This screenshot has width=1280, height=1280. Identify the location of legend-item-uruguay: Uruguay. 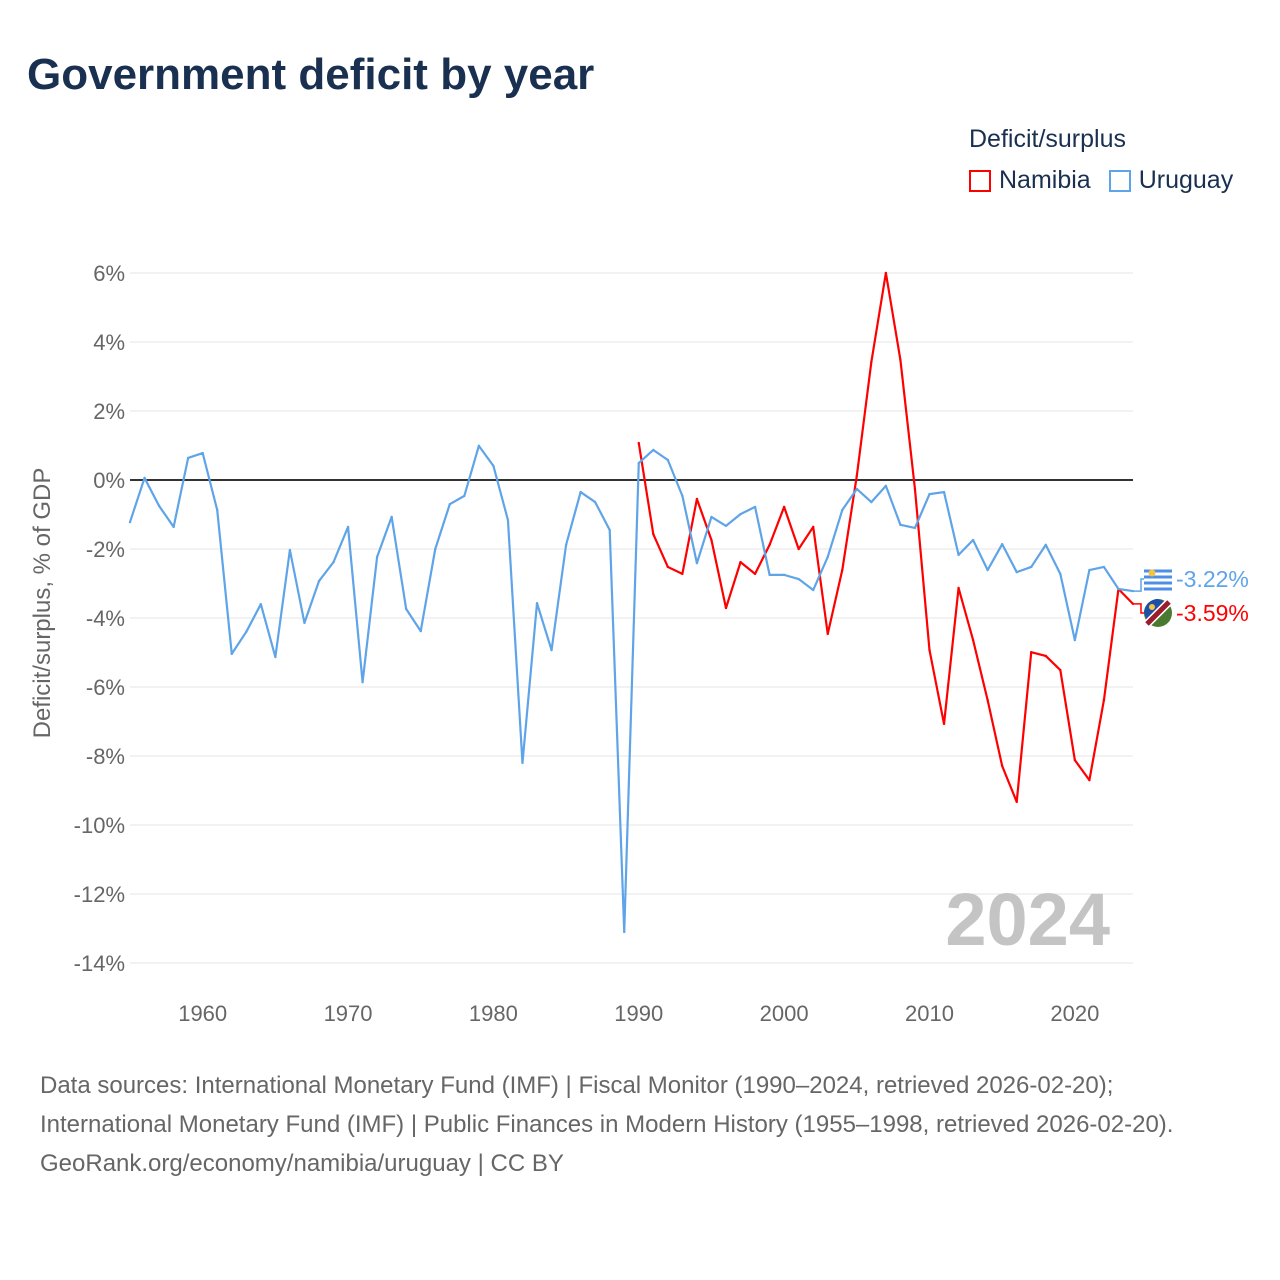
(1171, 180).